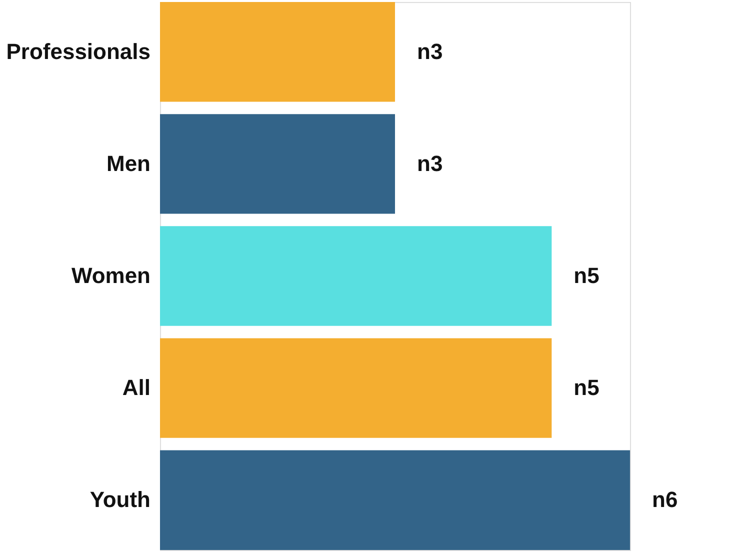 The image size is (731, 553). Describe the element at coordinates (136, 387) in the screenshot. I see `y-tick-label: All` at that location.